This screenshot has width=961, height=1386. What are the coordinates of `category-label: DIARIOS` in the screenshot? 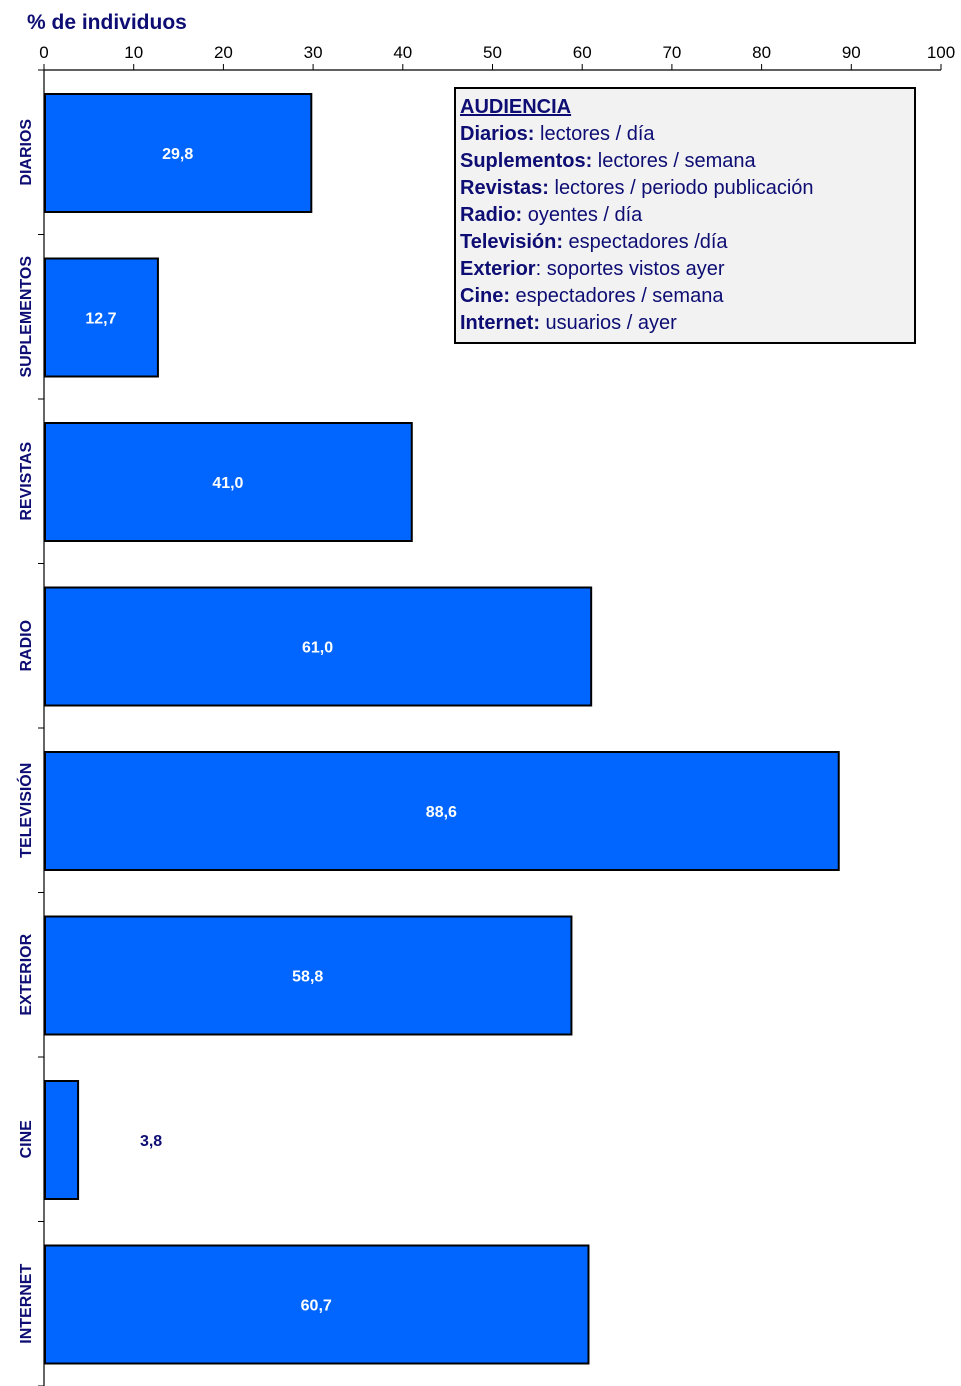 It's located at (26, 152).